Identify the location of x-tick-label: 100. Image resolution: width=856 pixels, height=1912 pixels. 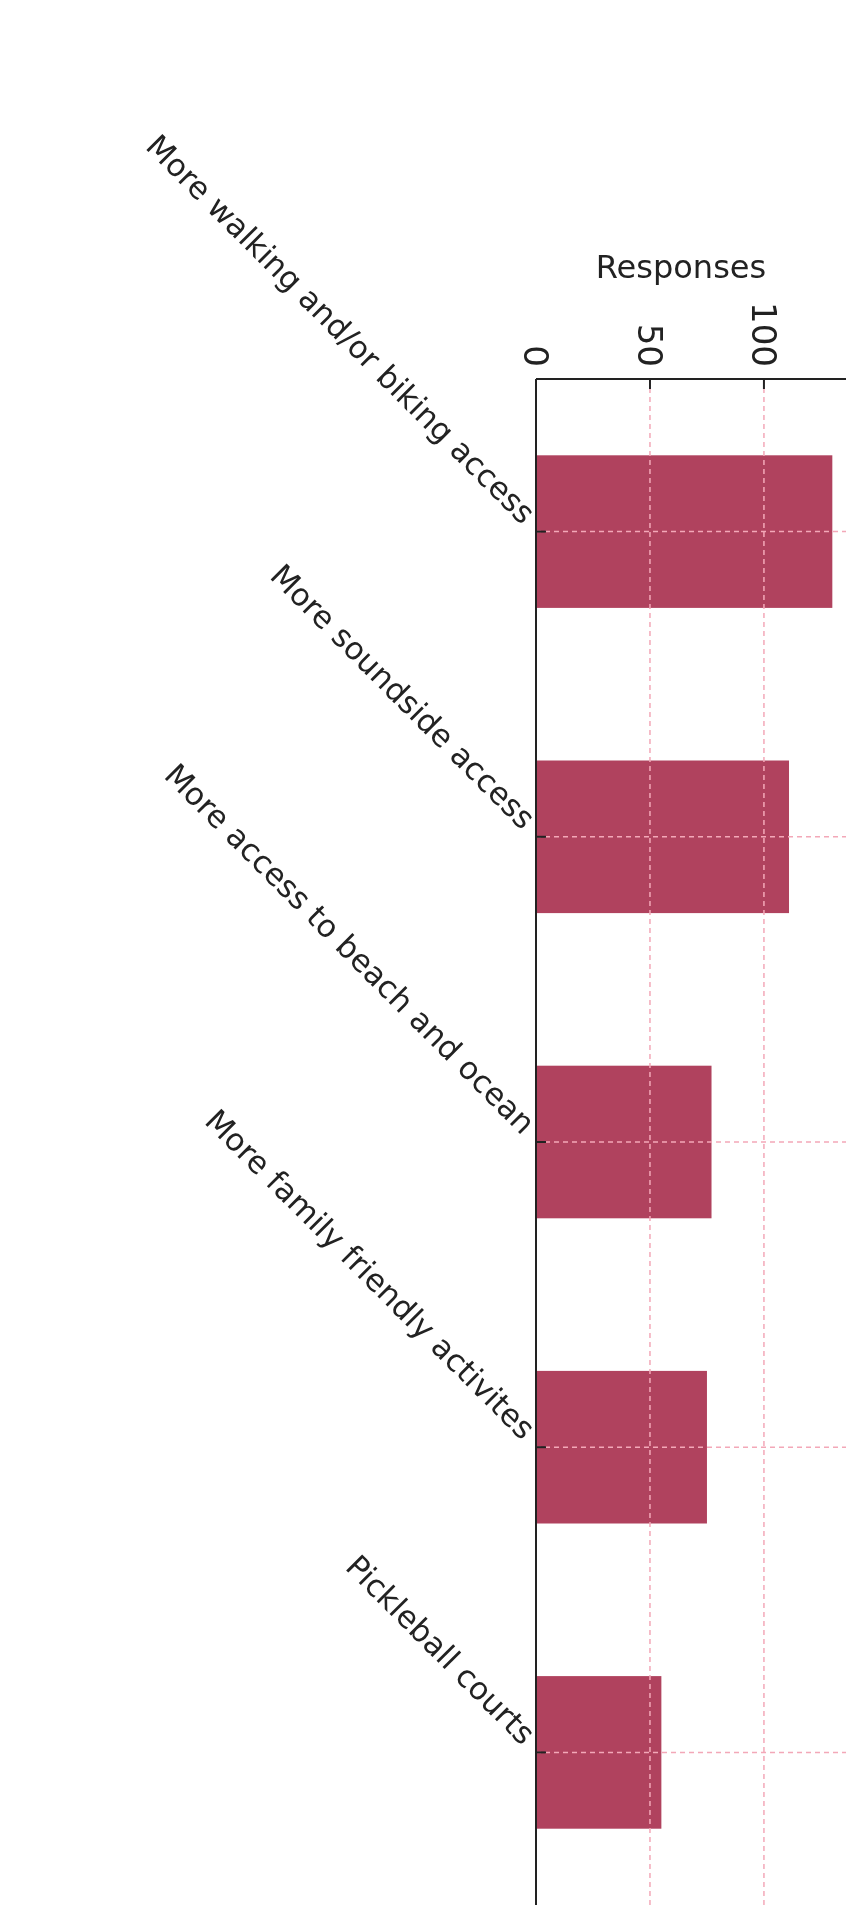
(763, 334).